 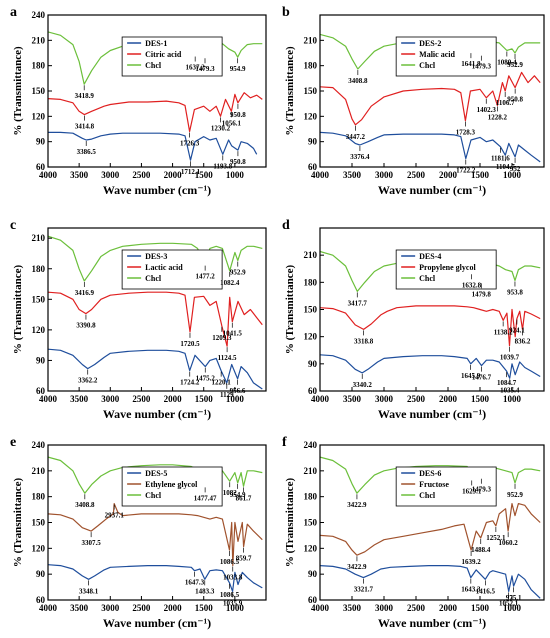 What do you see at coordinates (206, 277) in the screenshot?
I see `peak-label: 1477.2` at bounding box center [206, 277].